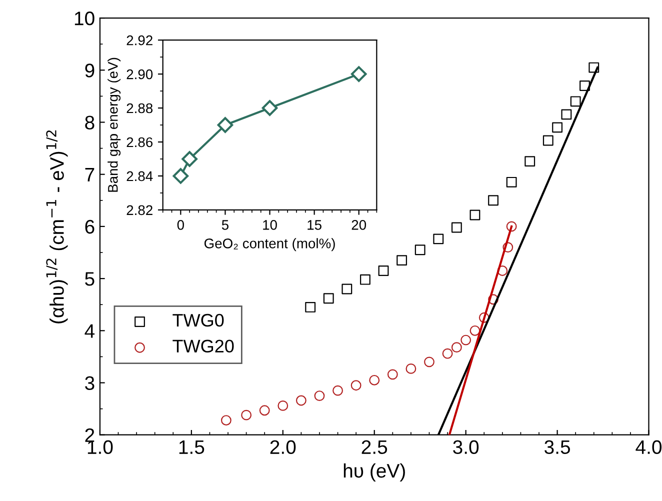 Image resolution: width=662 pixels, height=501 pixels. What do you see at coordinates (89, 227) in the screenshot?
I see `y-tick-label: 6` at bounding box center [89, 227].